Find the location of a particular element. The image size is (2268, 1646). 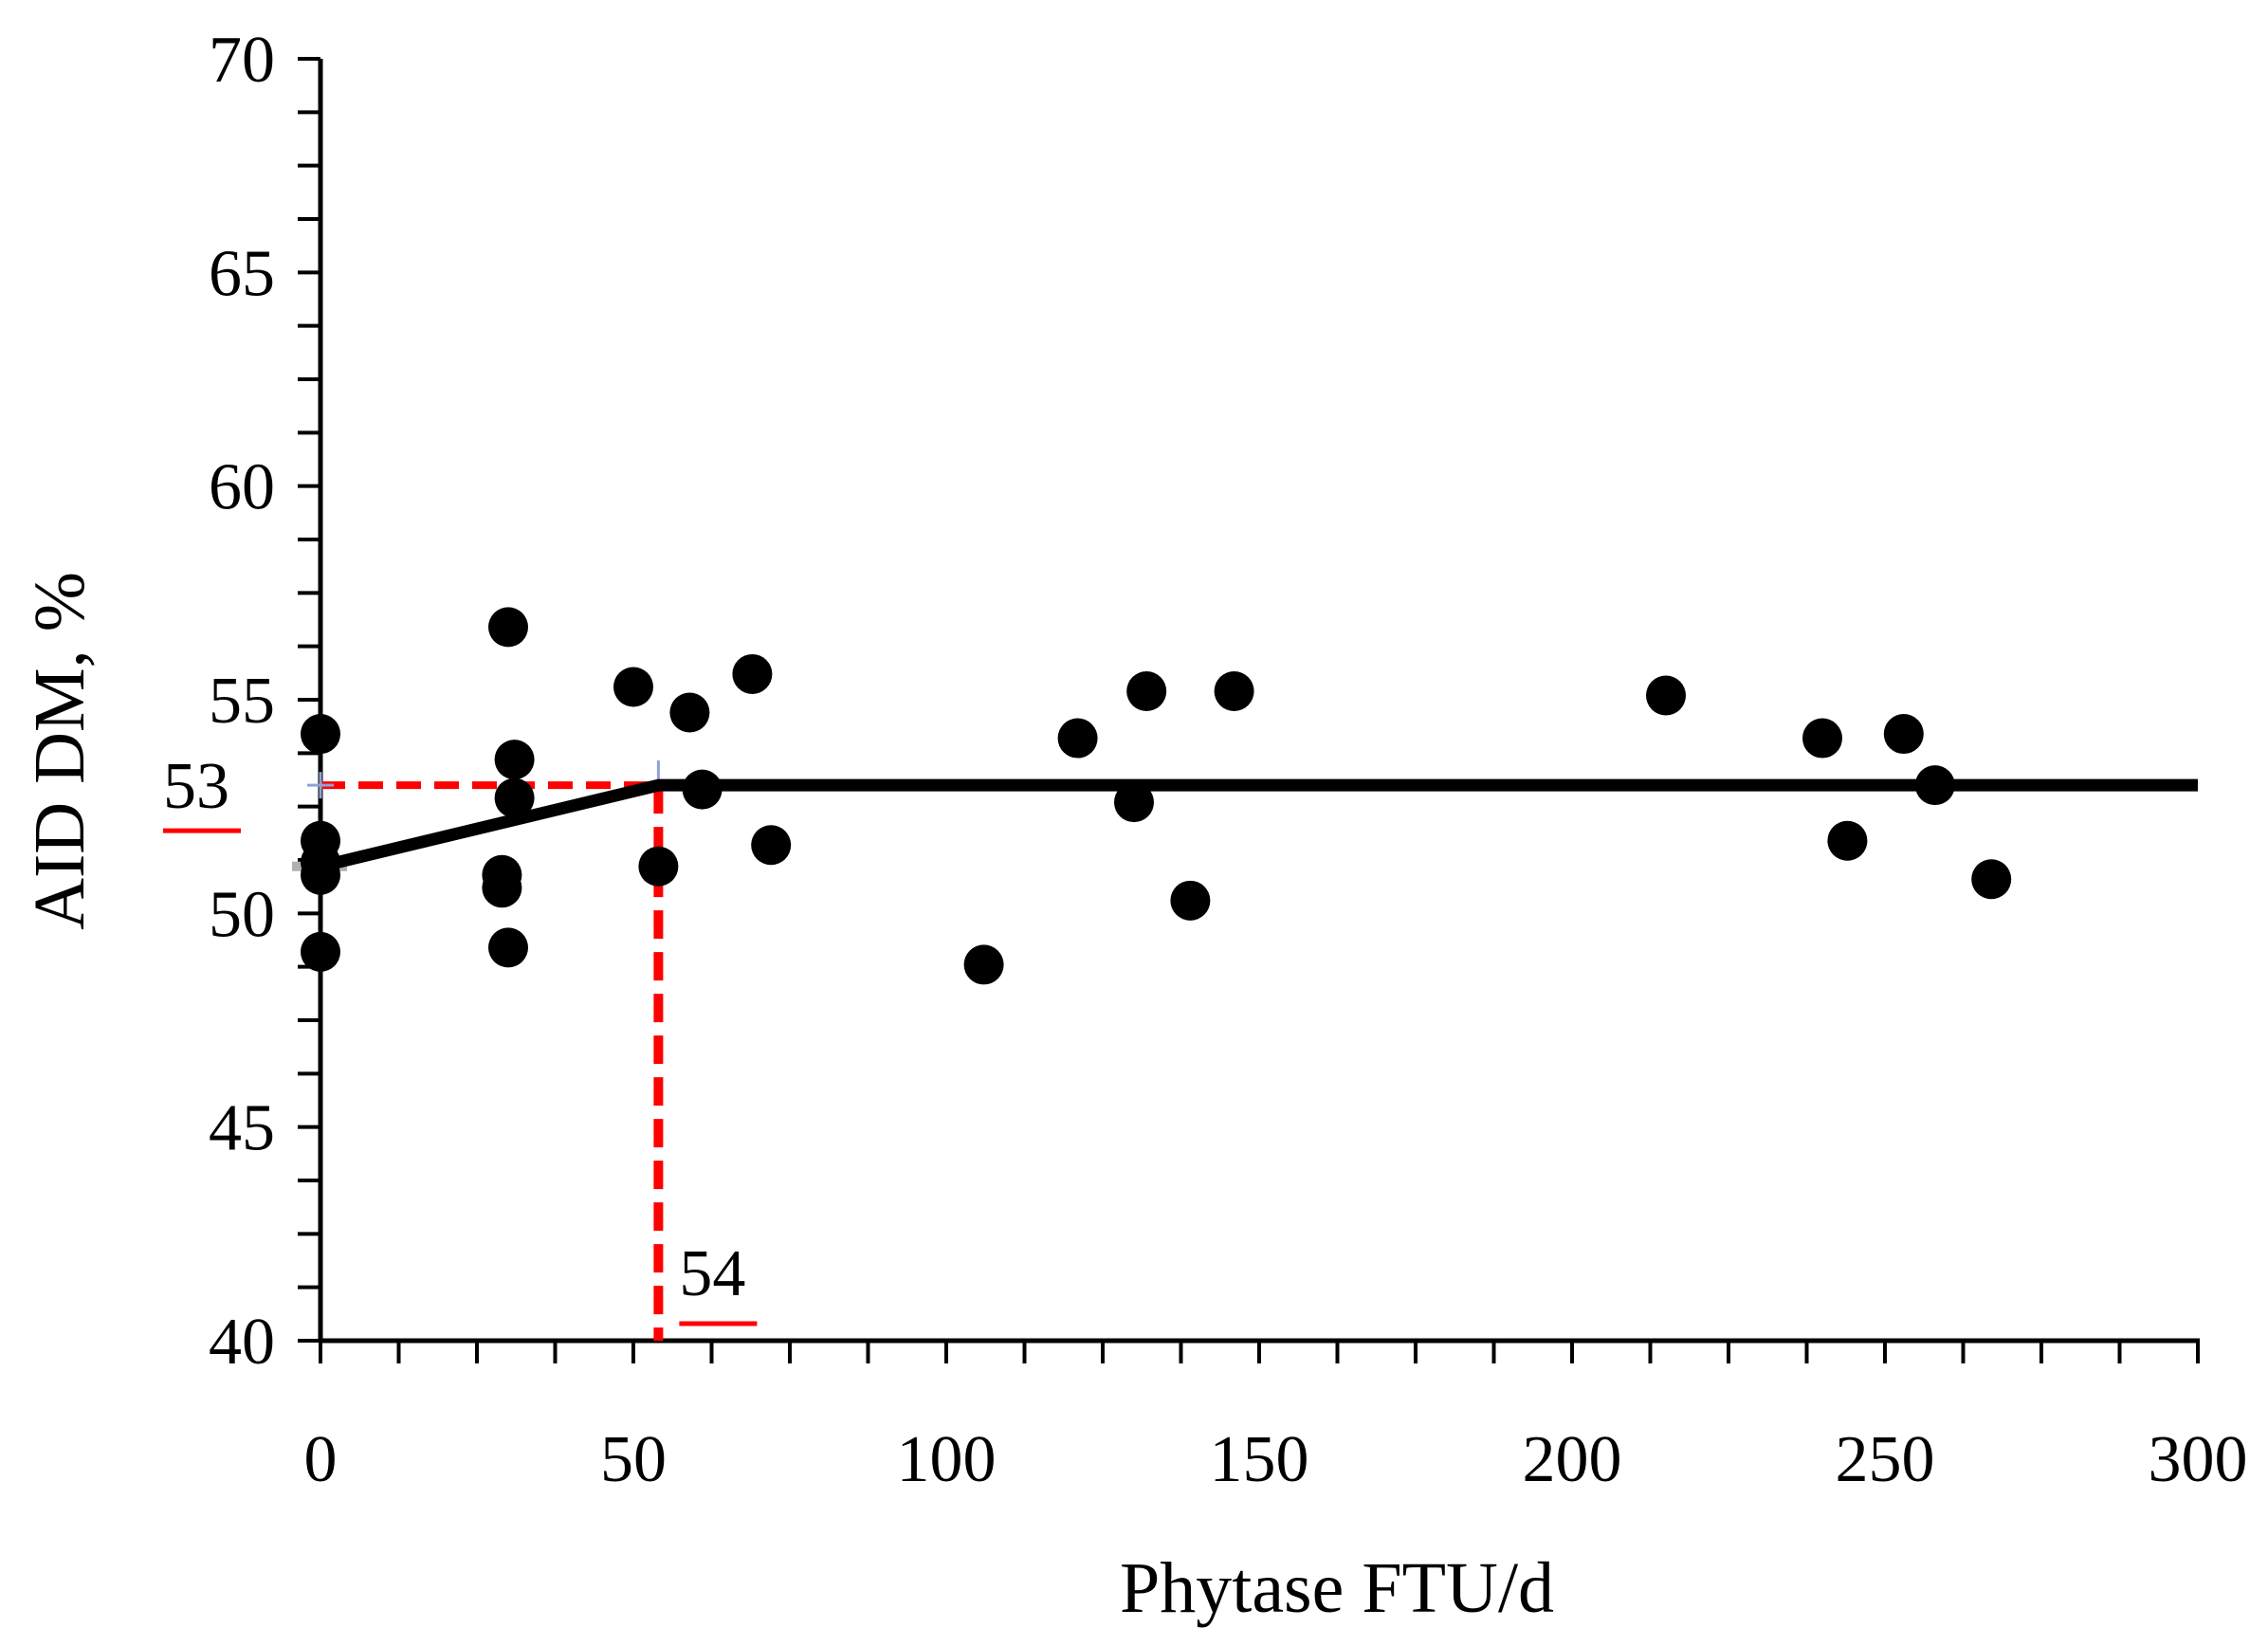

y-tick-label: 40 is located at coordinates (242, 1342).